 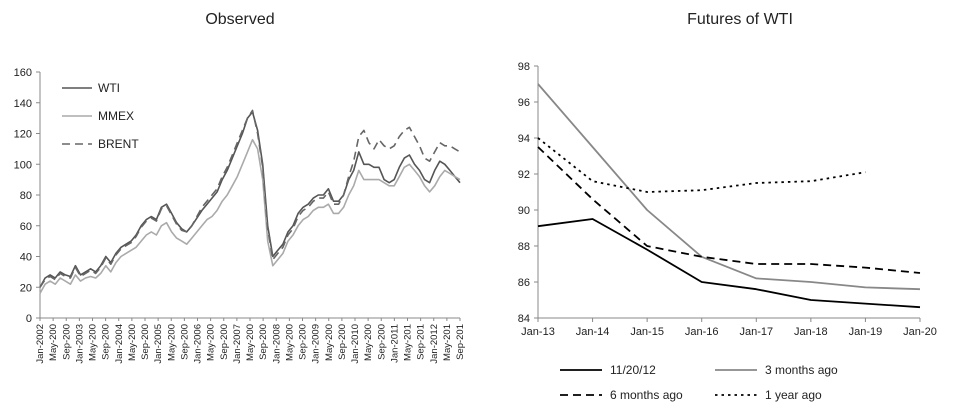 What do you see at coordinates (702, 332) in the screenshot?
I see `x-tick-label: Jan-16` at bounding box center [702, 332].